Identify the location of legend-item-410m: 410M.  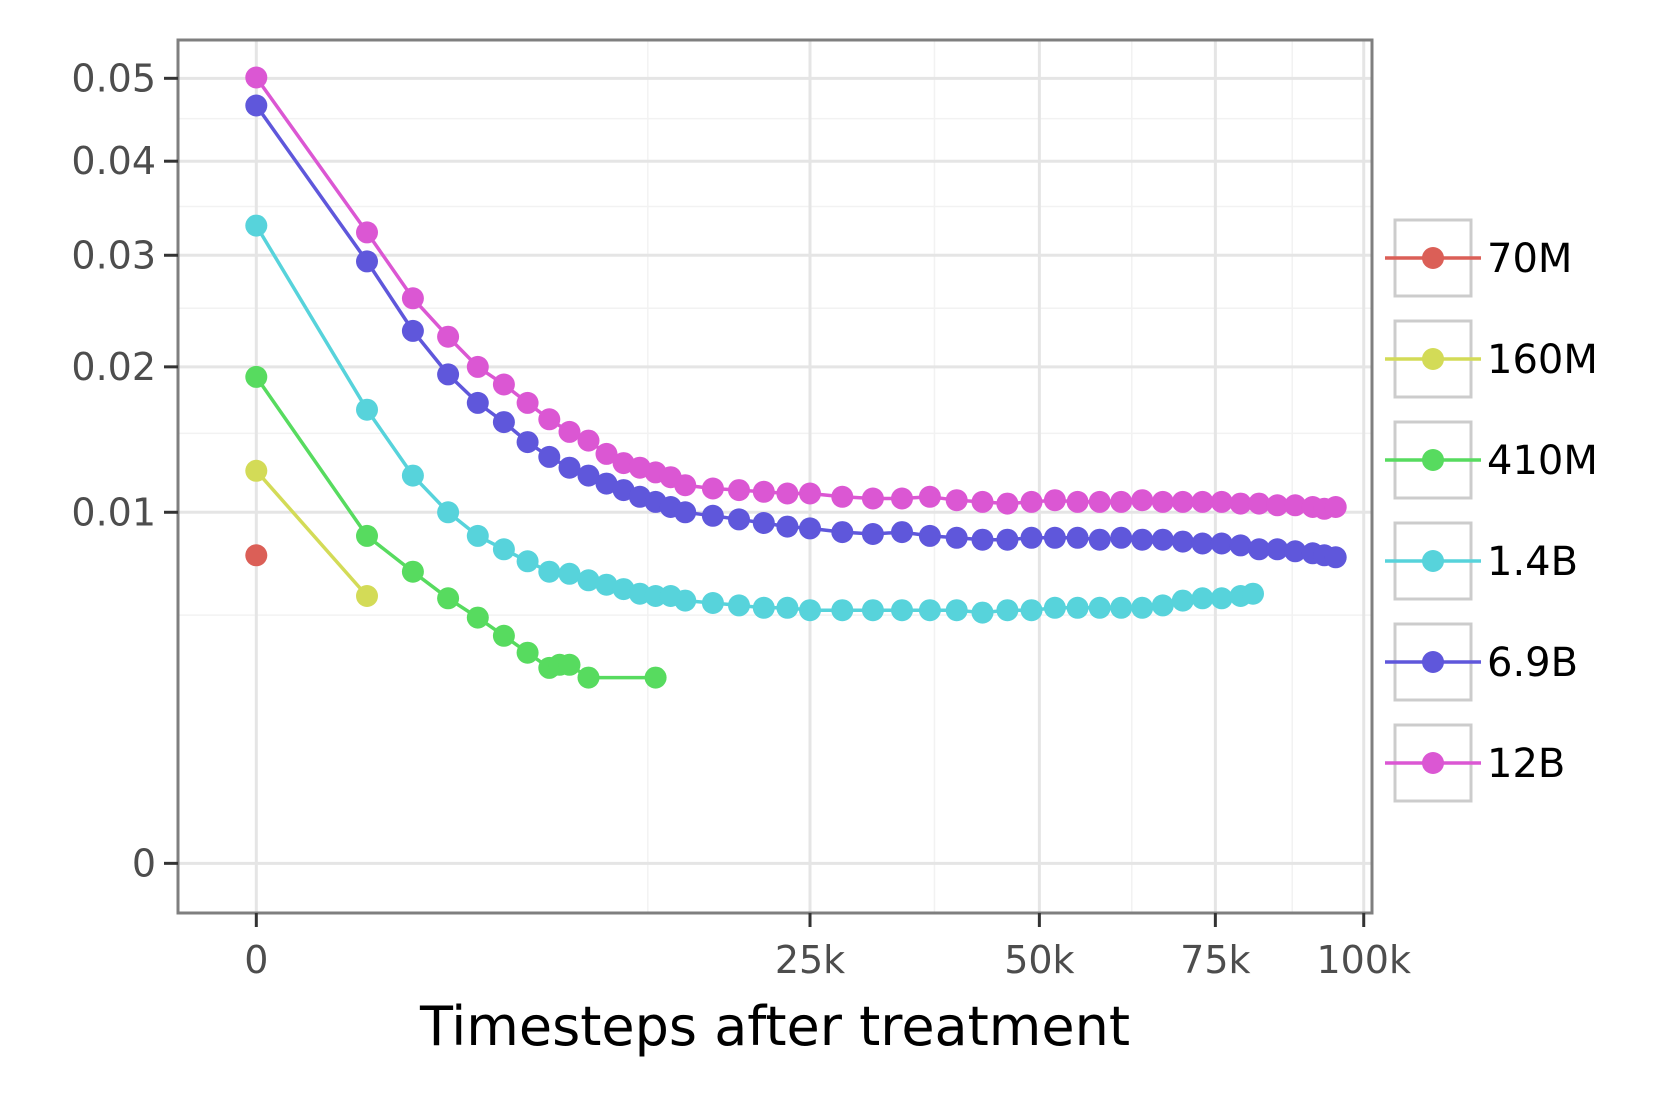
(1491, 460).